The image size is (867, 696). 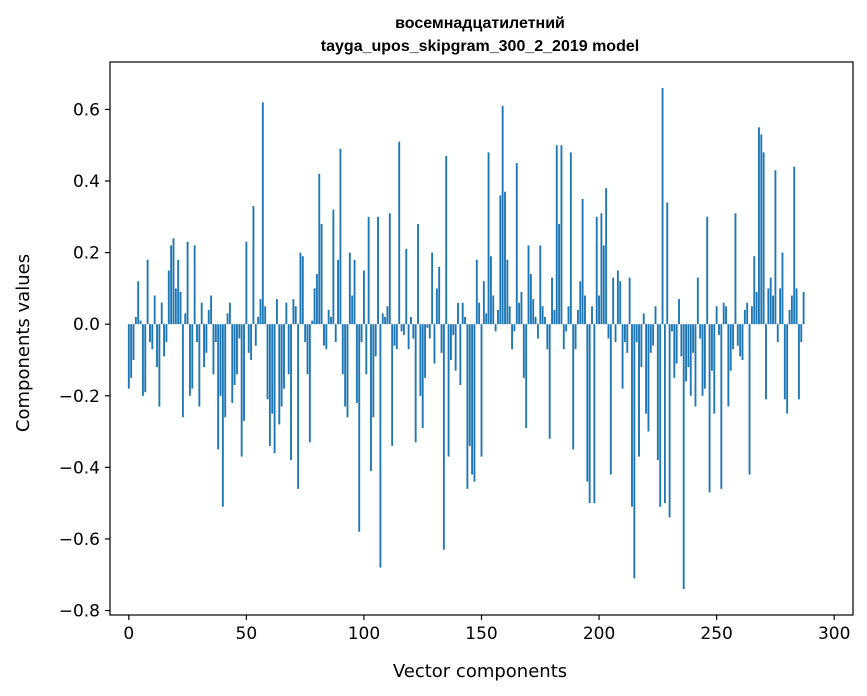 What do you see at coordinates (79, 540) in the screenshot?
I see `y-tick-label: −0.6` at bounding box center [79, 540].